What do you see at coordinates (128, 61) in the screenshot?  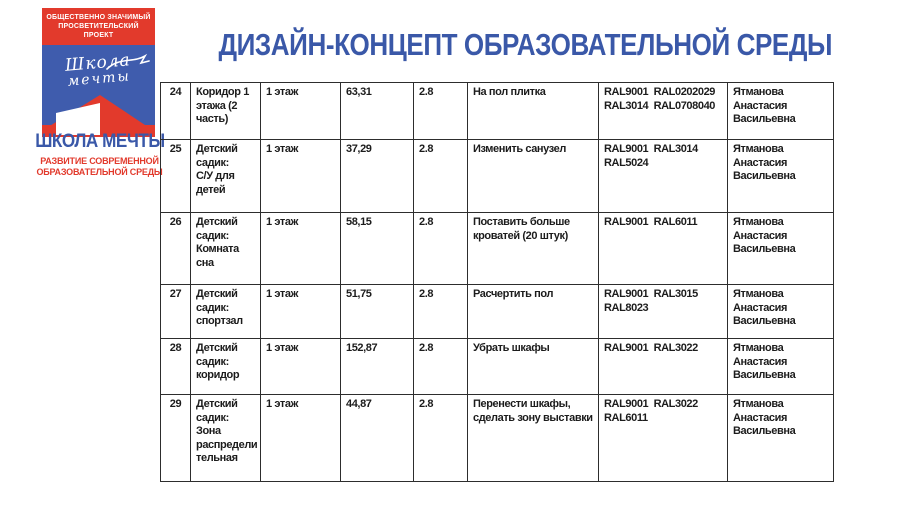 I see `handwriting-flourish-icon` at bounding box center [128, 61].